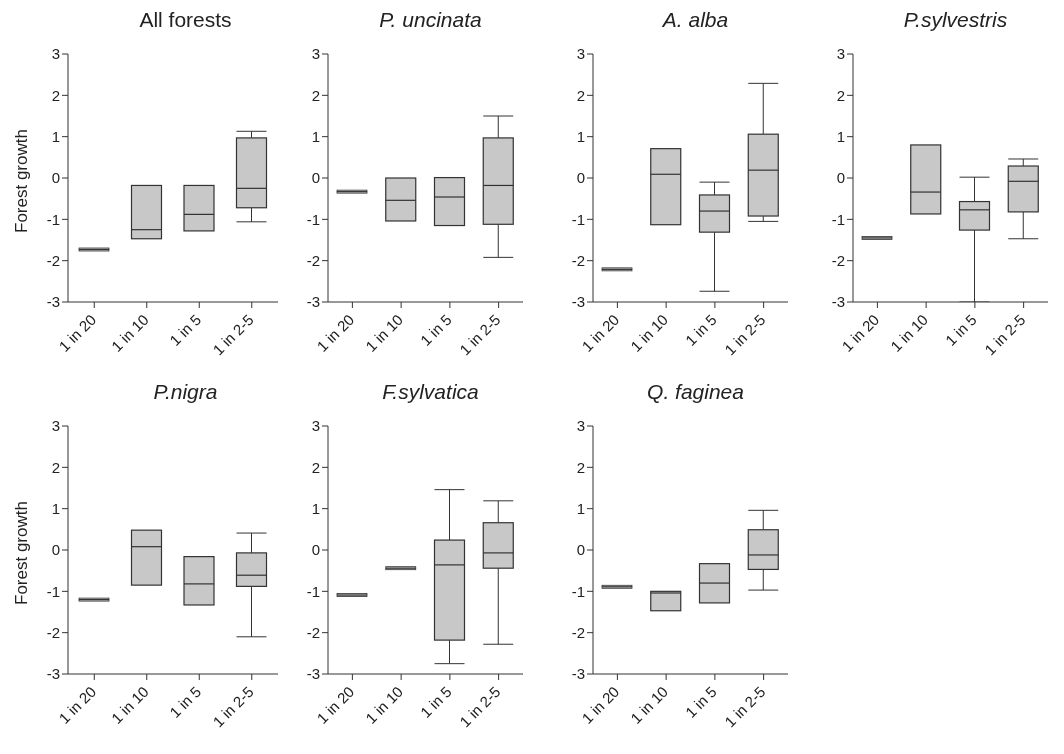  I want to click on chart-title: F.sylvatica, so click(430, 392).